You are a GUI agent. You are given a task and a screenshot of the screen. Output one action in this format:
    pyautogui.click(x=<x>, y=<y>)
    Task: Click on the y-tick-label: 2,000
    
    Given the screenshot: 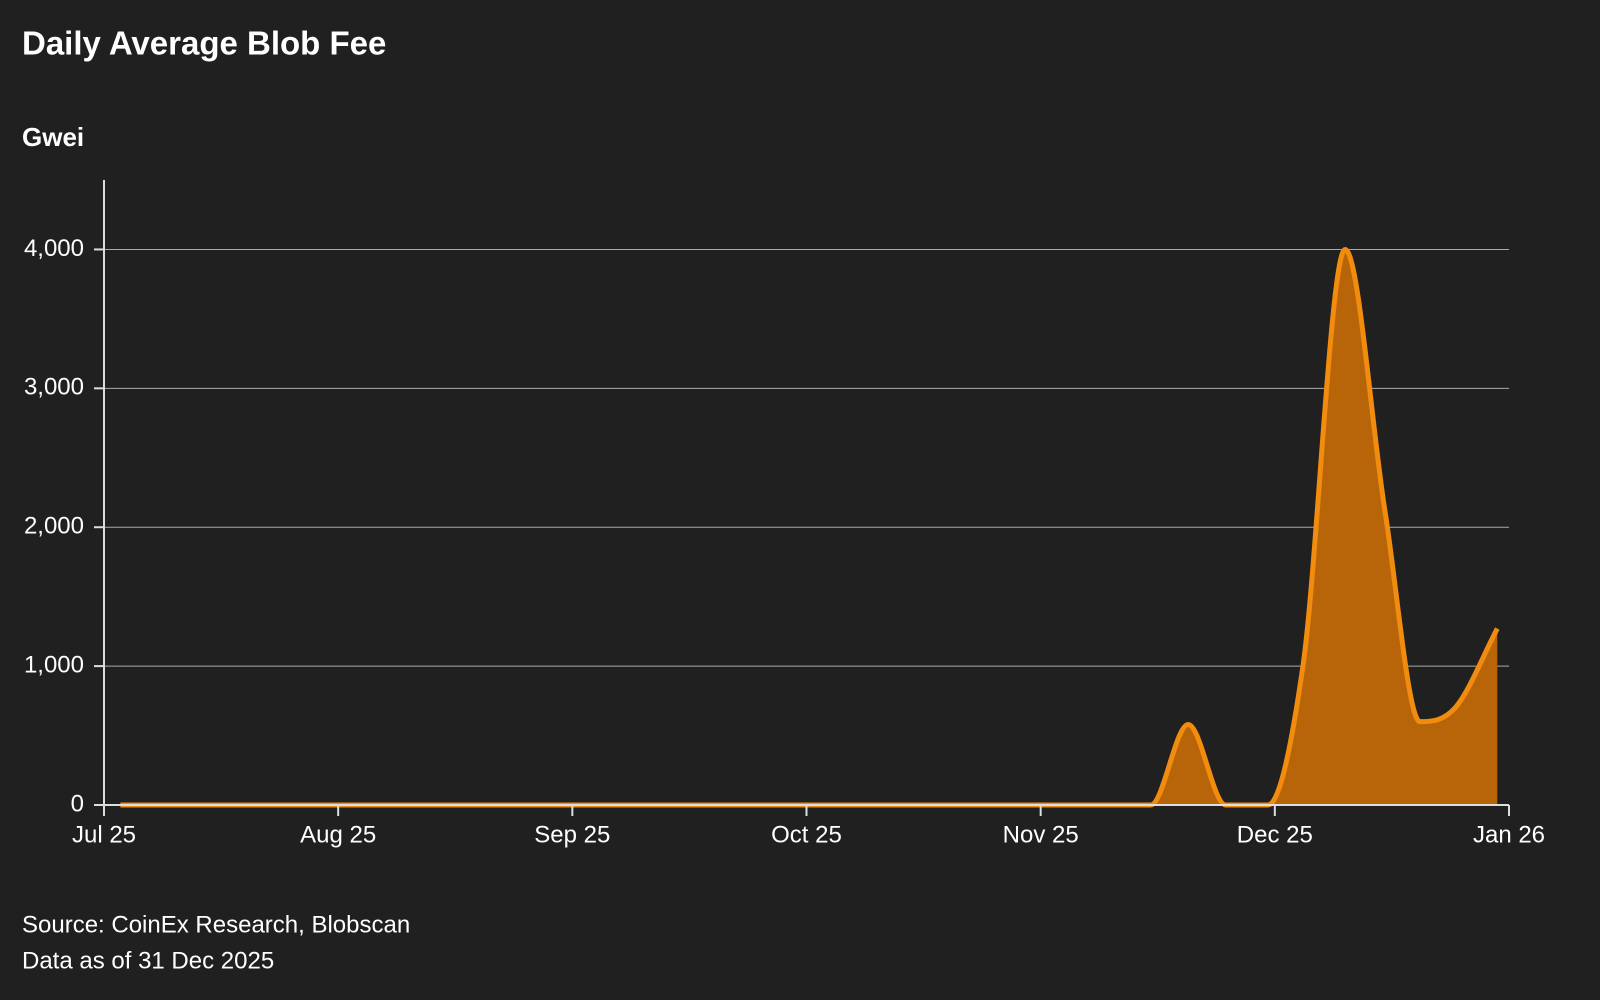 What is the action you would take?
    pyautogui.click(x=54, y=526)
    